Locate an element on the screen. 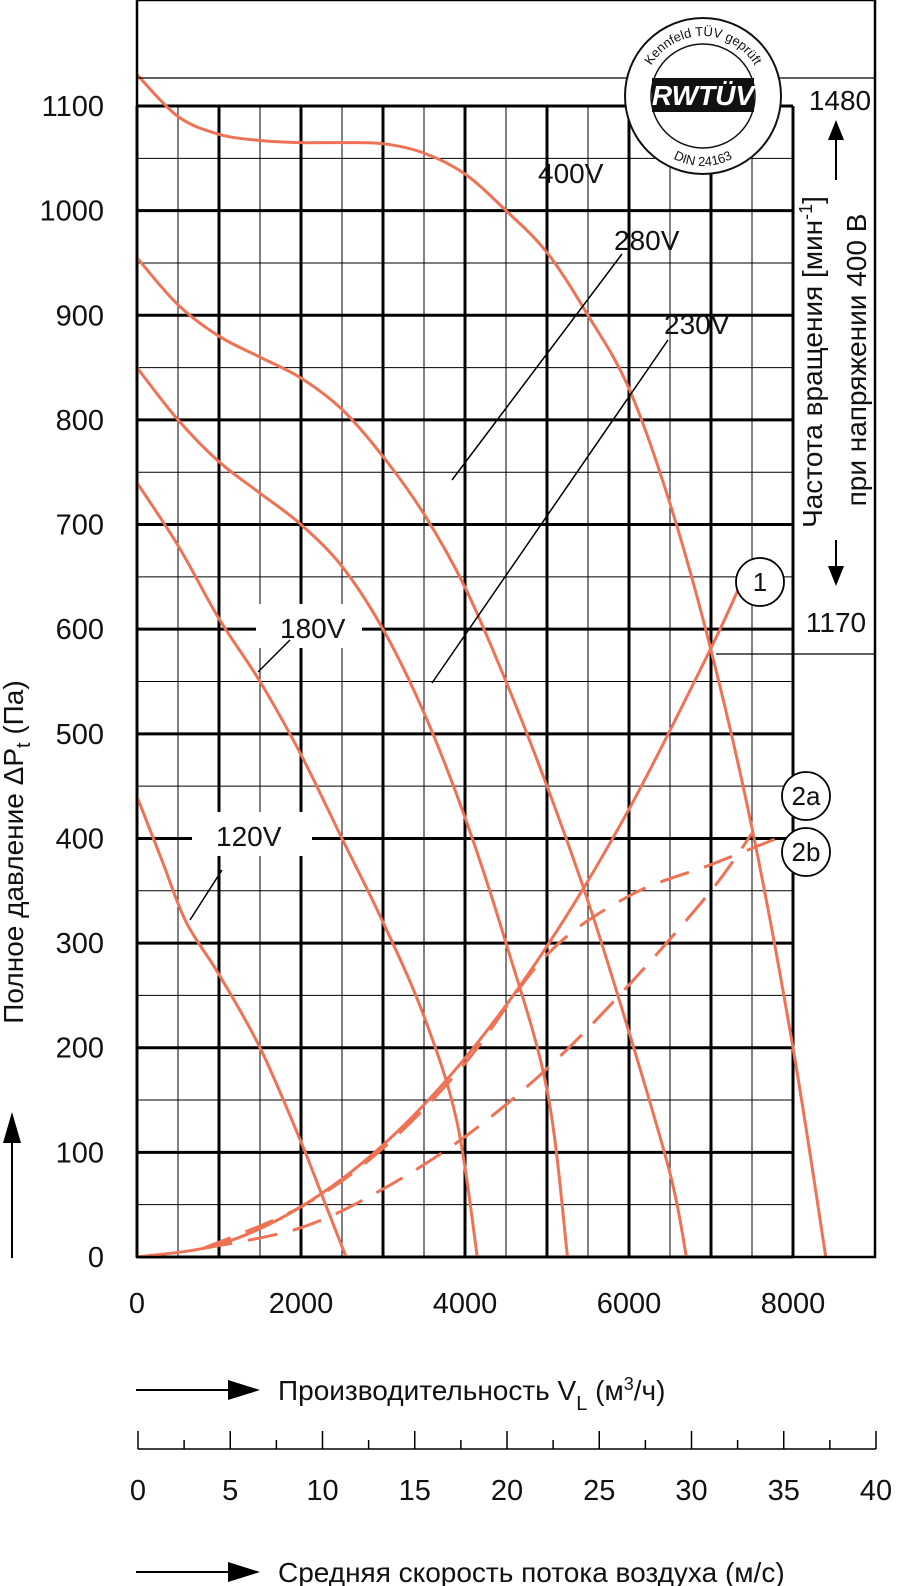 This screenshot has width=902, height=1586. y-tick-label: 300 is located at coordinates (80, 944).